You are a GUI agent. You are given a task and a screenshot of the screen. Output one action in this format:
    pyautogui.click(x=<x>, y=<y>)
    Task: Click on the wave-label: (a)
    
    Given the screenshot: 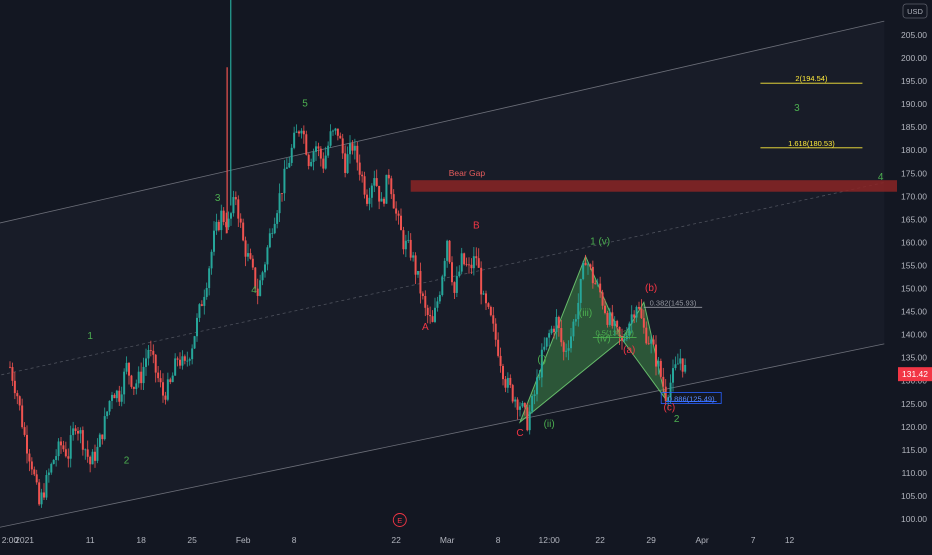 What is the action you would take?
    pyautogui.click(x=629, y=350)
    